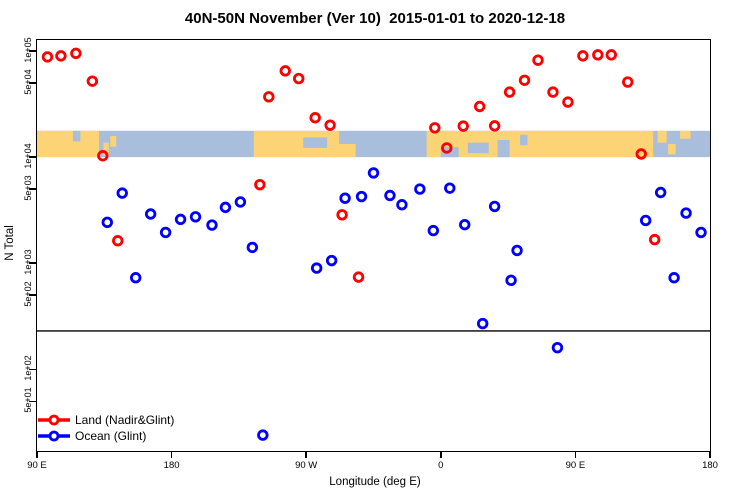 The width and height of the screenshot is (750, 500). I want to click on legend-label-ocean: Ocean (Glint), so click(111, 436).